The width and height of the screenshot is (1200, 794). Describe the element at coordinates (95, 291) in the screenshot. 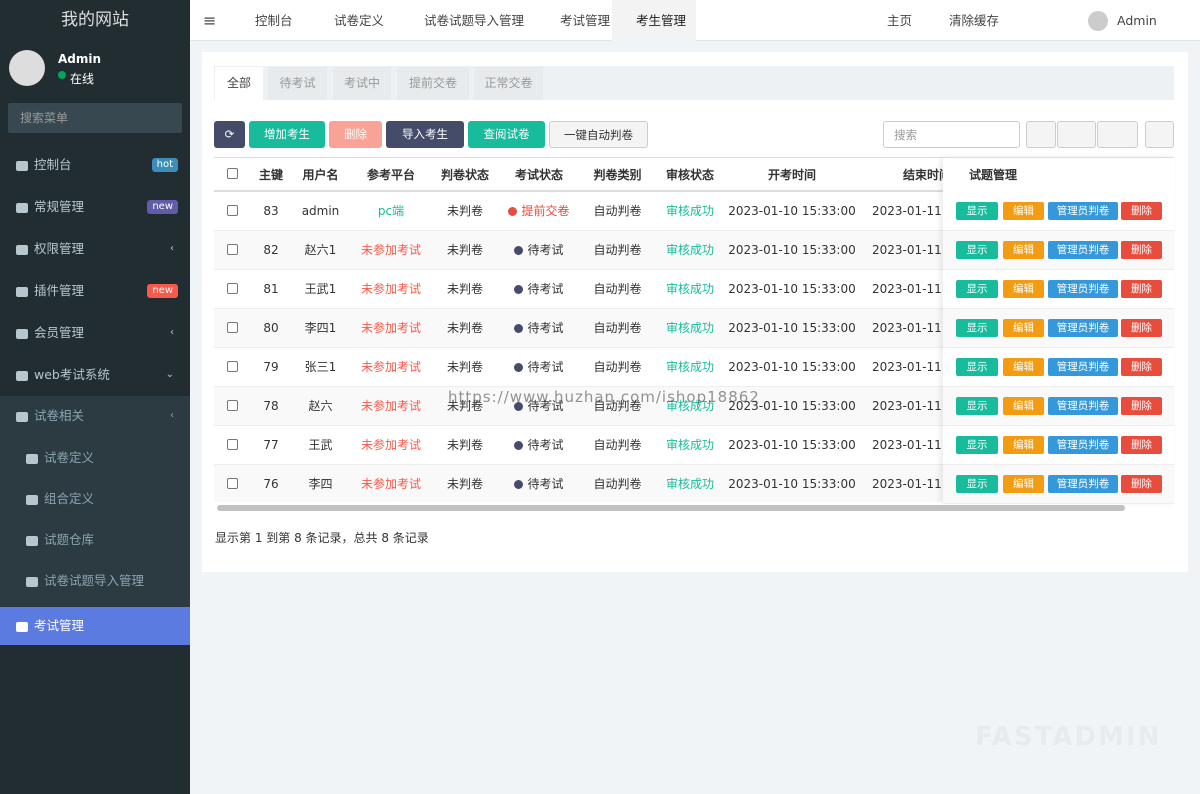

I see `menu-item: 插件管理 new` at that location.